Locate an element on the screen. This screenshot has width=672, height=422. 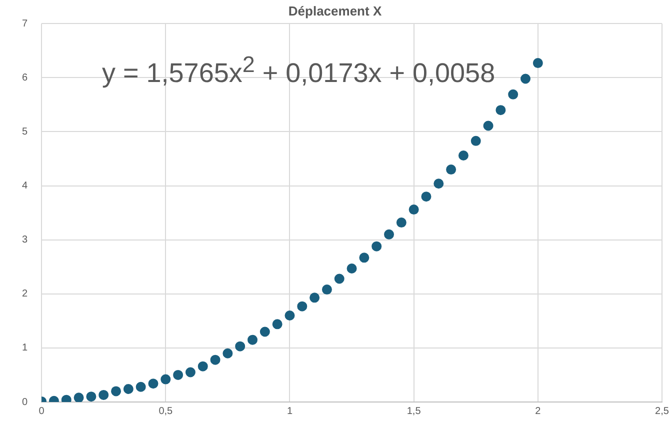
x-tick-label: 1,5 is located at coordinates (414, 411).